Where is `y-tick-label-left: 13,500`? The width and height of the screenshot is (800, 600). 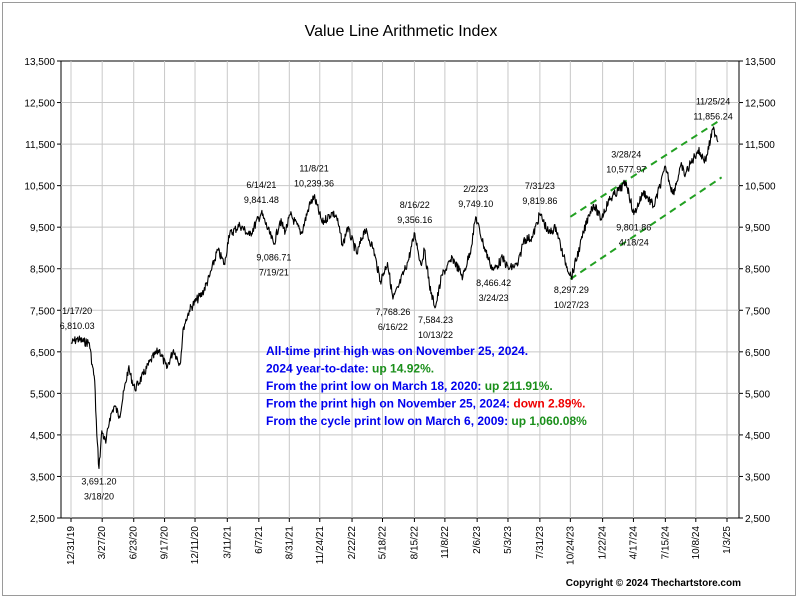
y-tick-label-left: 13,500 is located at coordinates (39, 62).